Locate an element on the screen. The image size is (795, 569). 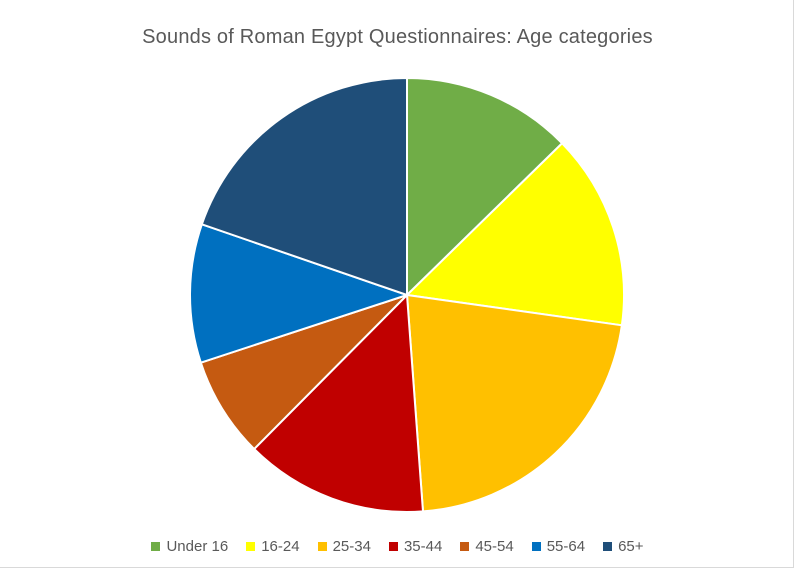
legend-label: 16-24 is located at coordinates (280, 546).